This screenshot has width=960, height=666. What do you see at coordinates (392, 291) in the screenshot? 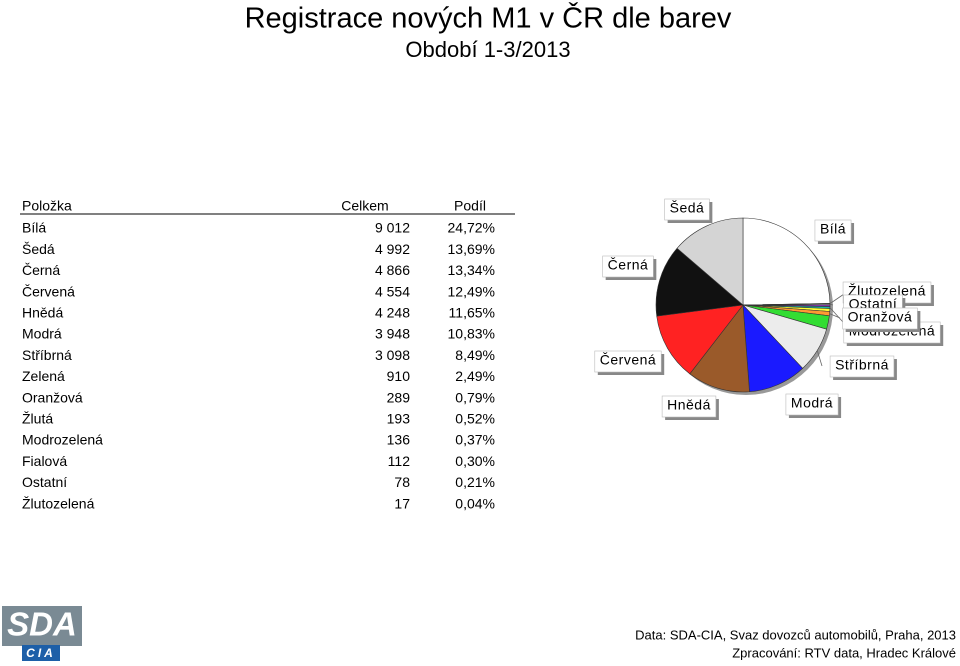
I see `table-cell: 4 554` at bounding box center [392, 291].